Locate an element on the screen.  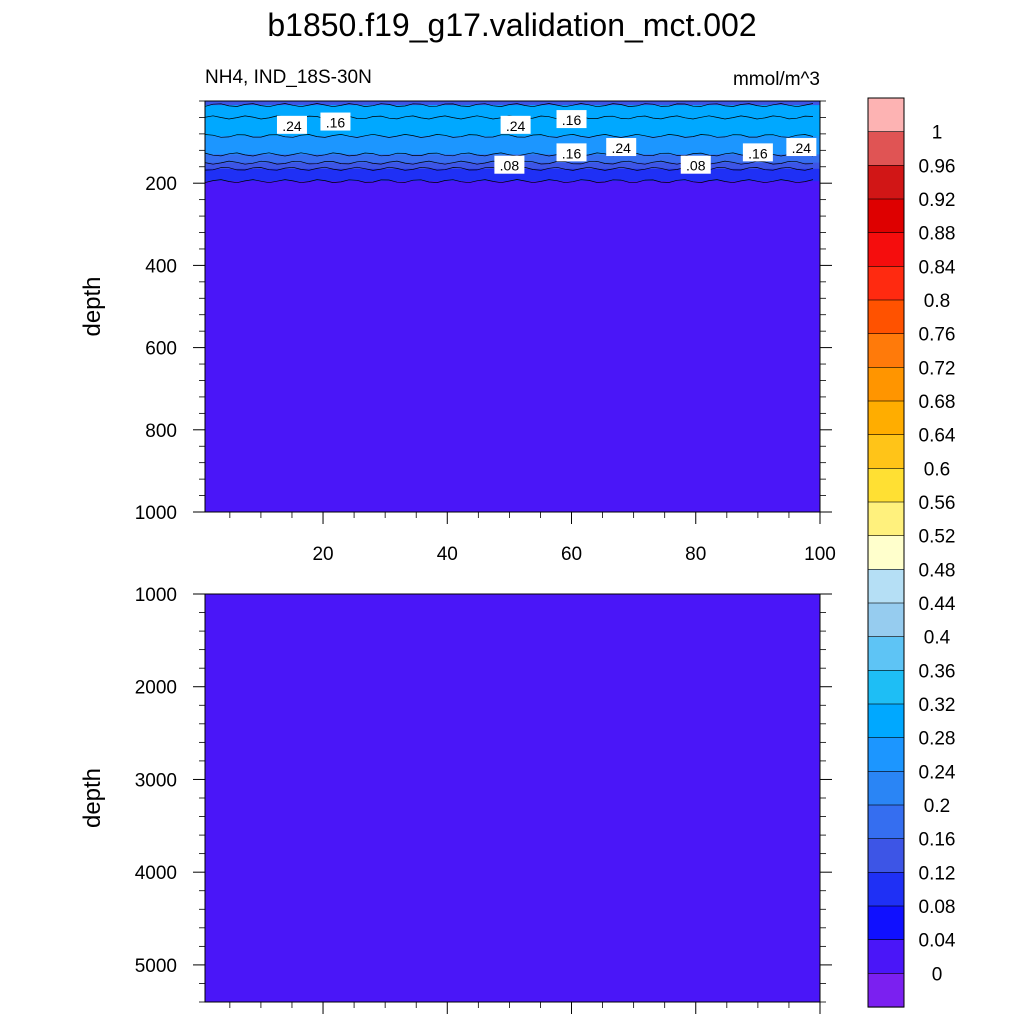
colorbar-label: 1 is located at coordinates (937, 133).